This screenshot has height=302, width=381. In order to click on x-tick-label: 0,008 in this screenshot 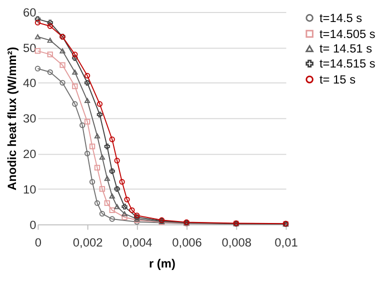, I will do `click(237, 243)`.